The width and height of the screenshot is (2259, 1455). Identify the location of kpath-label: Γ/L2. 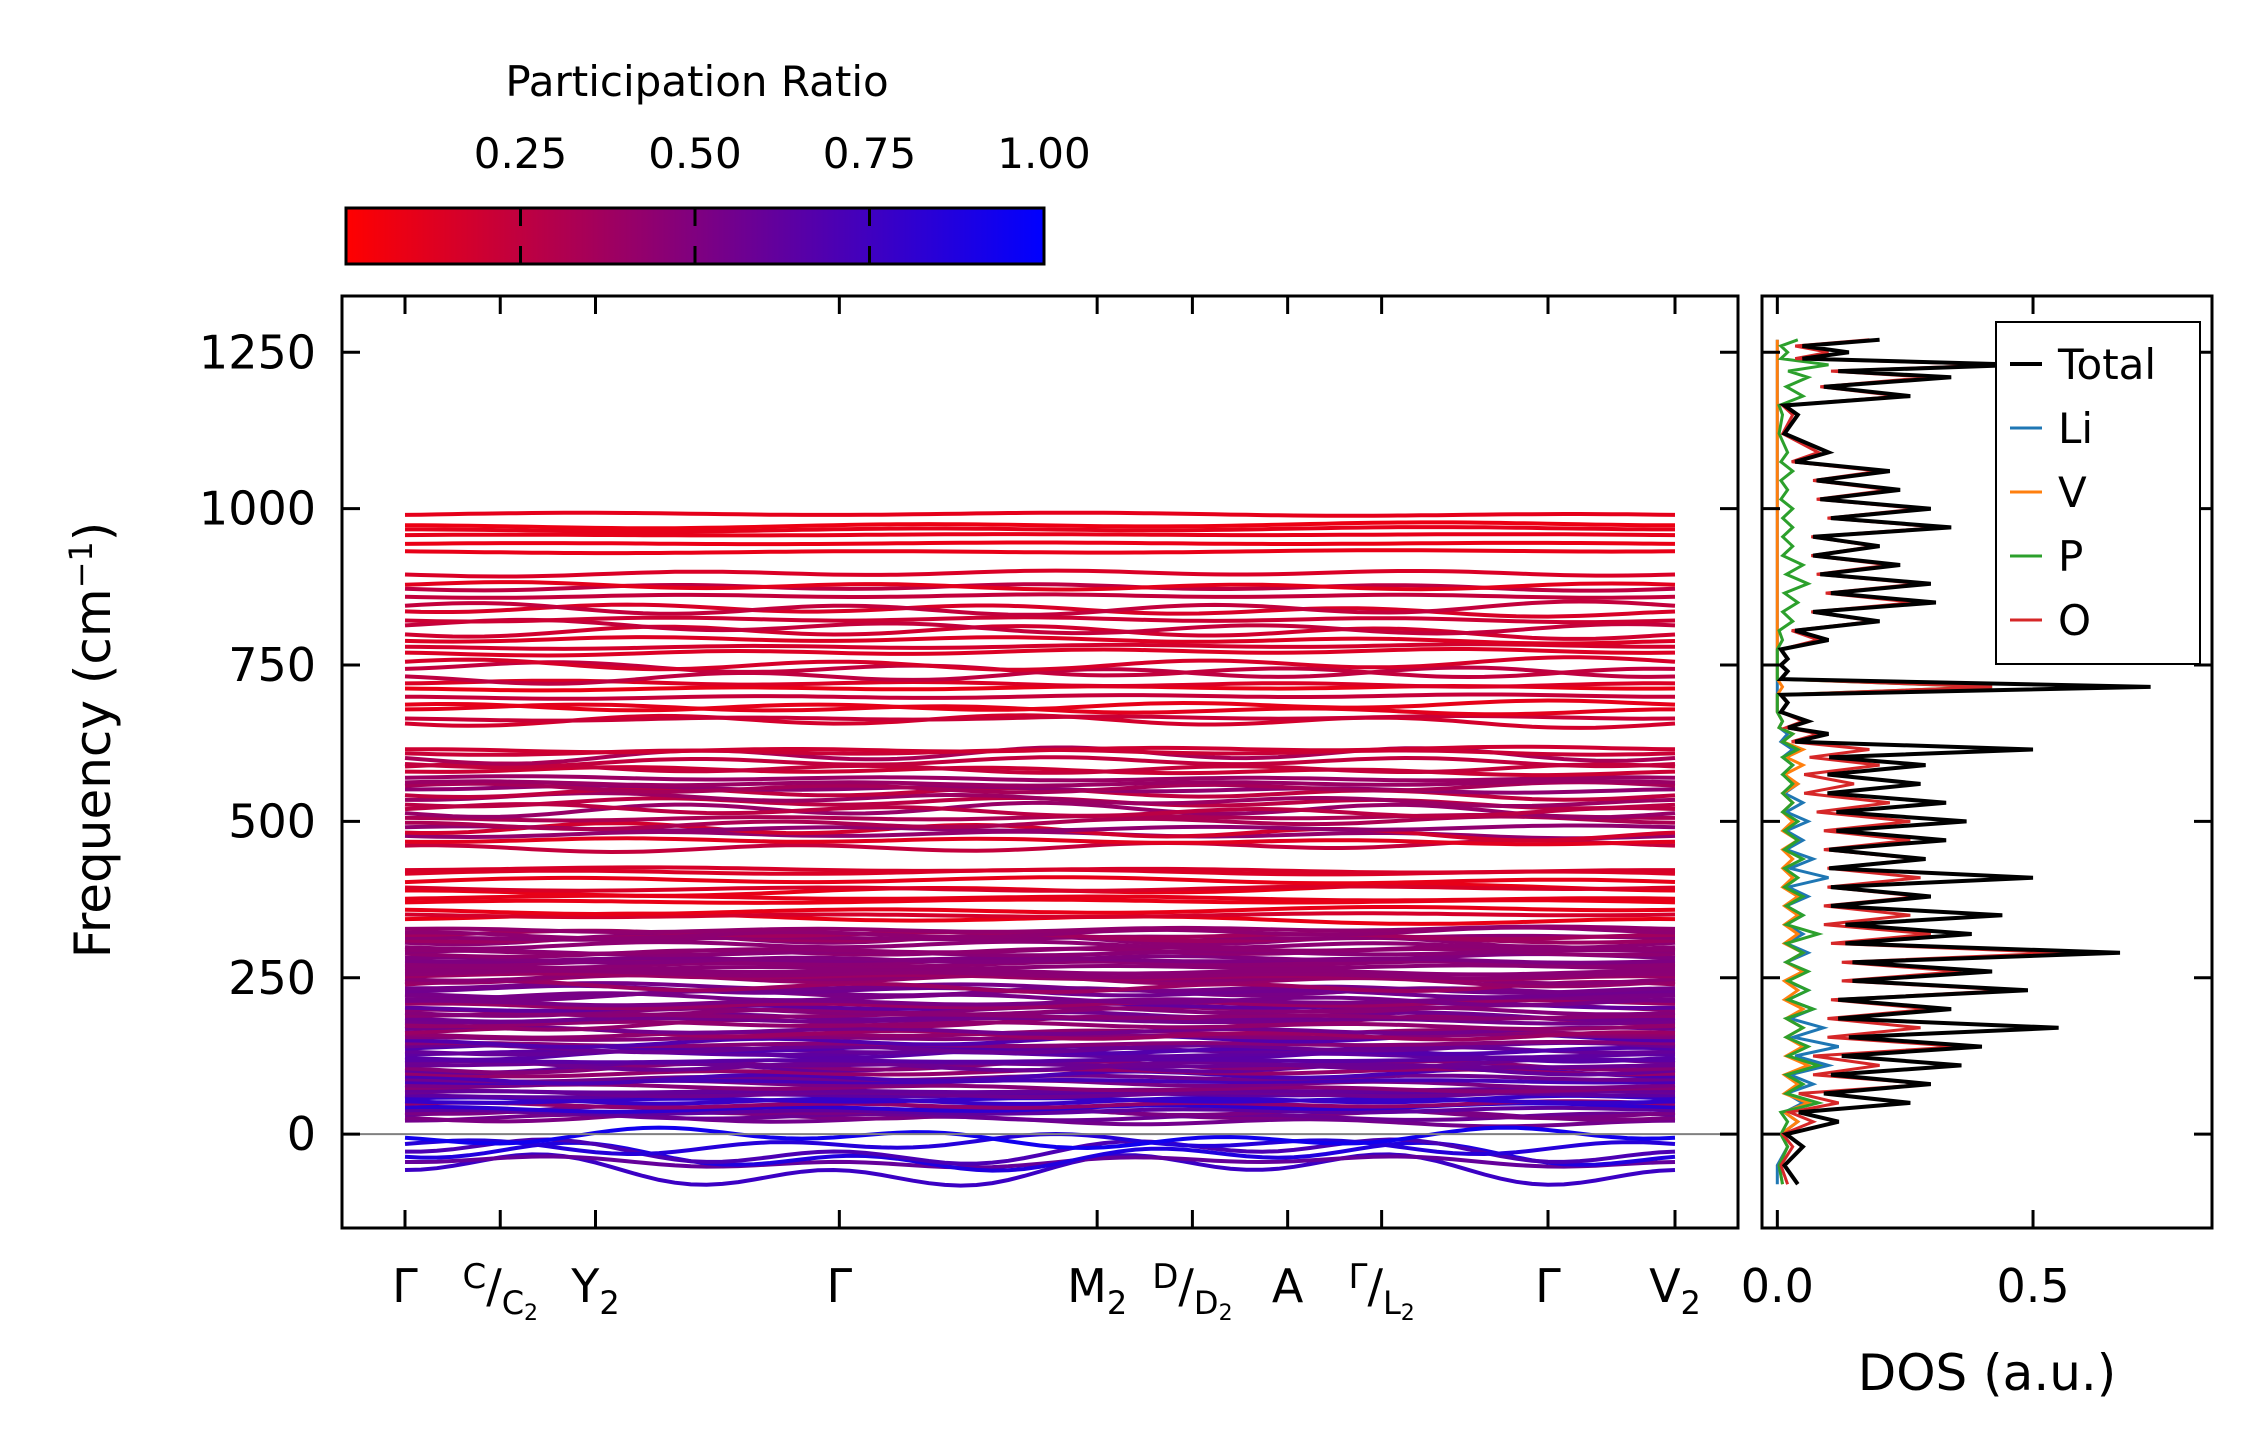
(1381, 1291).